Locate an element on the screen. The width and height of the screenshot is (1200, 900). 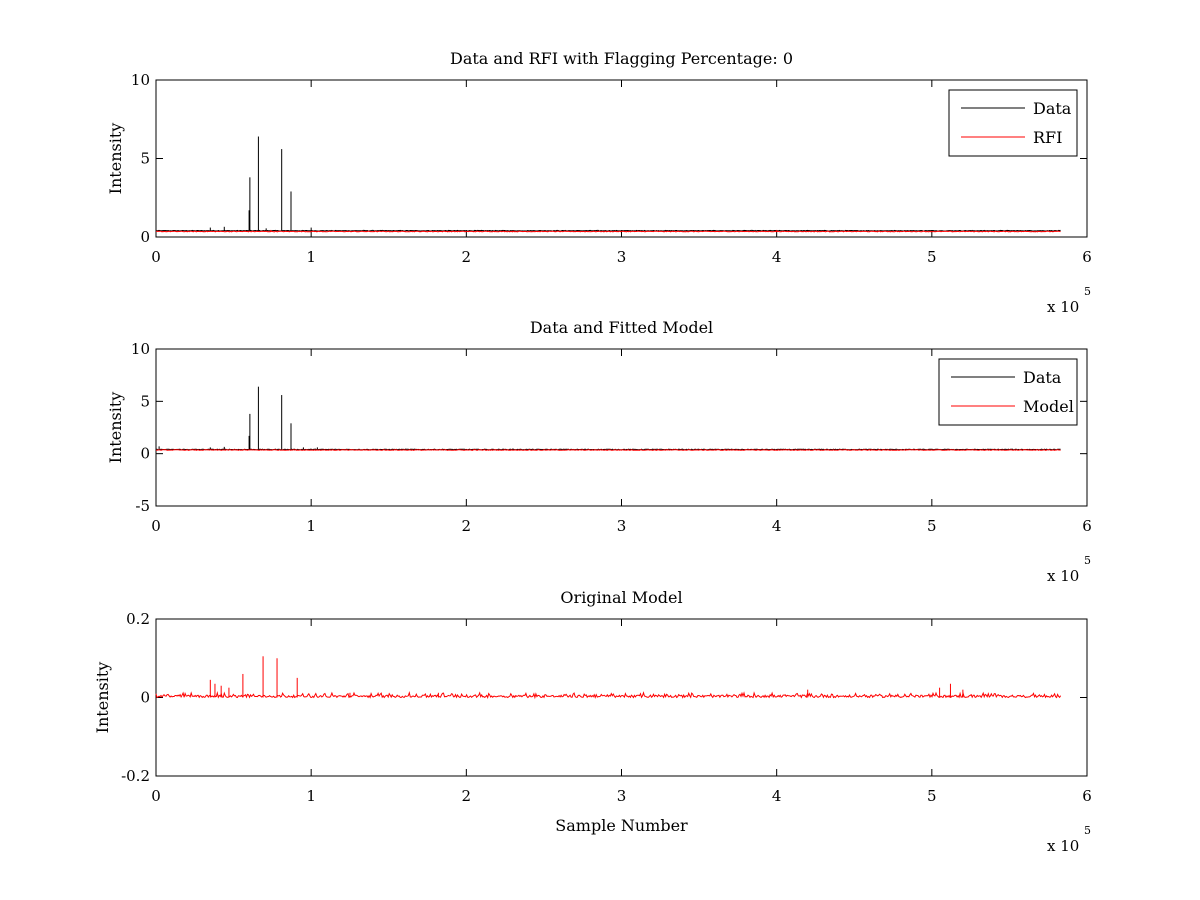
y-tick-label: -5 is located at coordinates (142, 506).